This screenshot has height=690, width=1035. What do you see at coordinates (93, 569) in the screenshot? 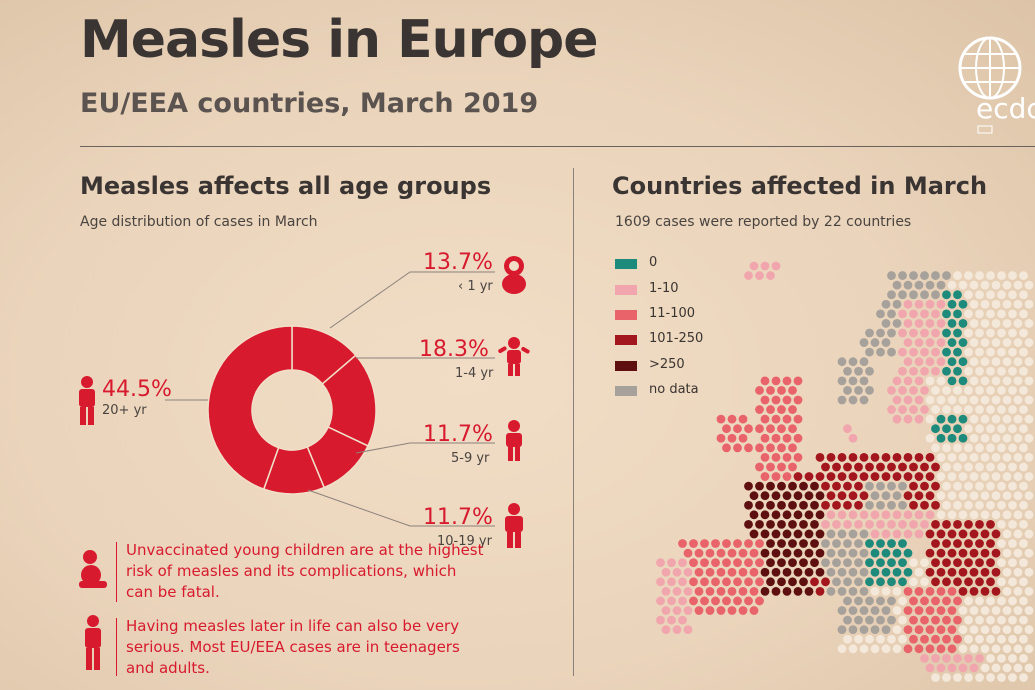
I see `baby-sitting-icon` at bounding box center [93, 569].